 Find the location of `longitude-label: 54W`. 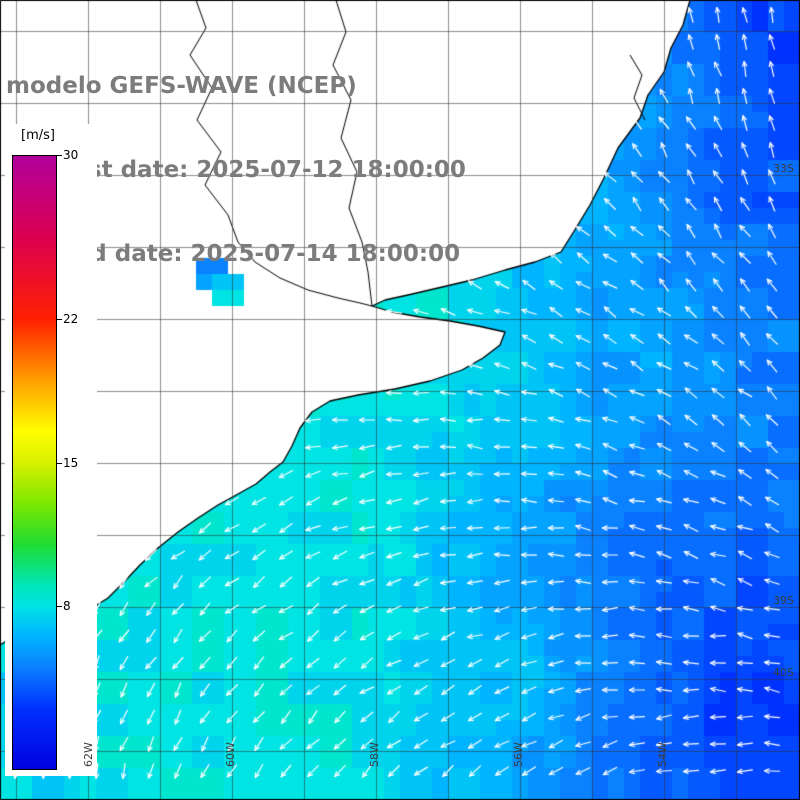

longitude-label: 54W is located at coordinates (662, 754).